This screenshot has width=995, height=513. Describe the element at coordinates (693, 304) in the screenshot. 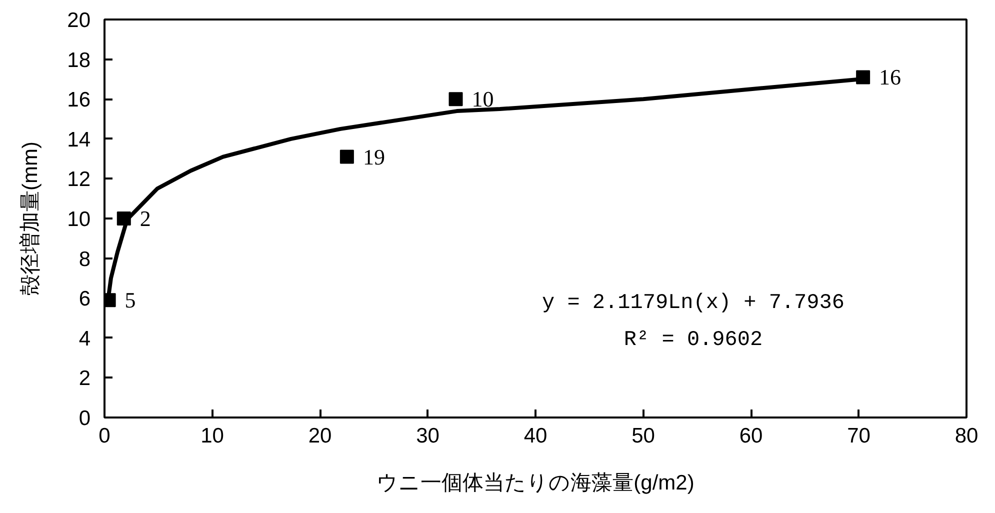

I see `annotation: y = 2.1179Ln(x) + 7.7936` at that location.